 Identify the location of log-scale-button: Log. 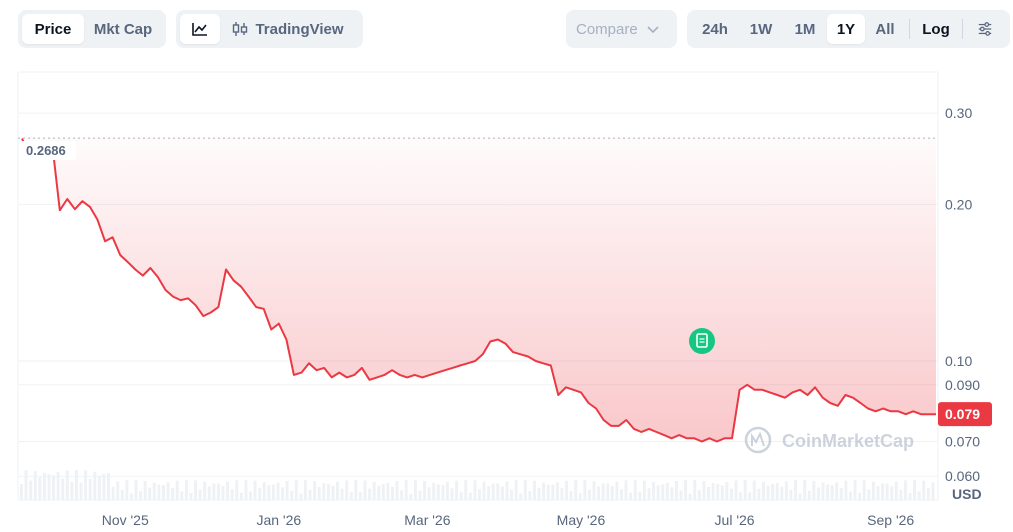
(936, 29).